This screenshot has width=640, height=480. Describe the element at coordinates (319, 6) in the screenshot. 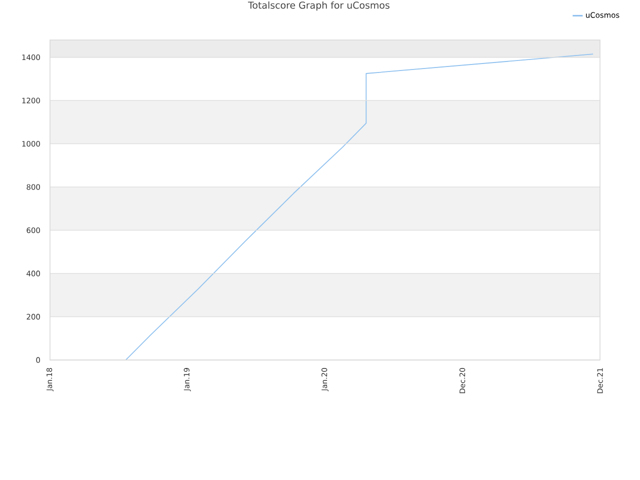

I see `chart-title: Totalscore Graph for uCosmos` at that location.